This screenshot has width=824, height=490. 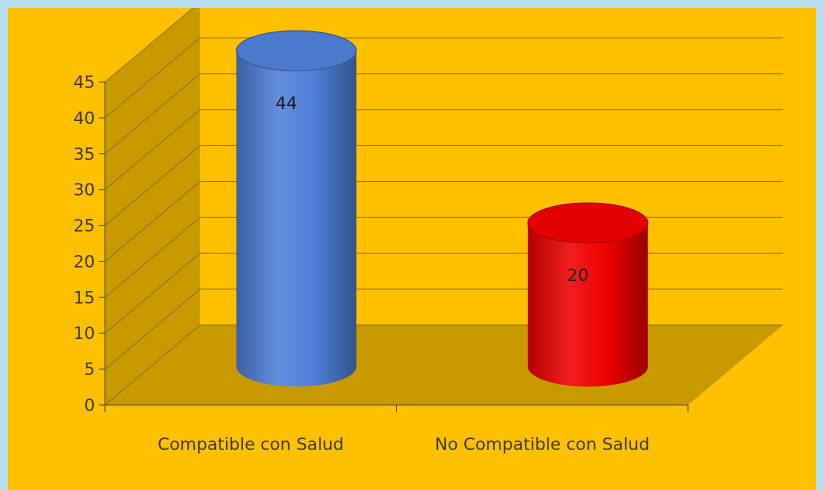 I want to click on x-category-label: Compatible con Salud, so click(x=251, y=445).